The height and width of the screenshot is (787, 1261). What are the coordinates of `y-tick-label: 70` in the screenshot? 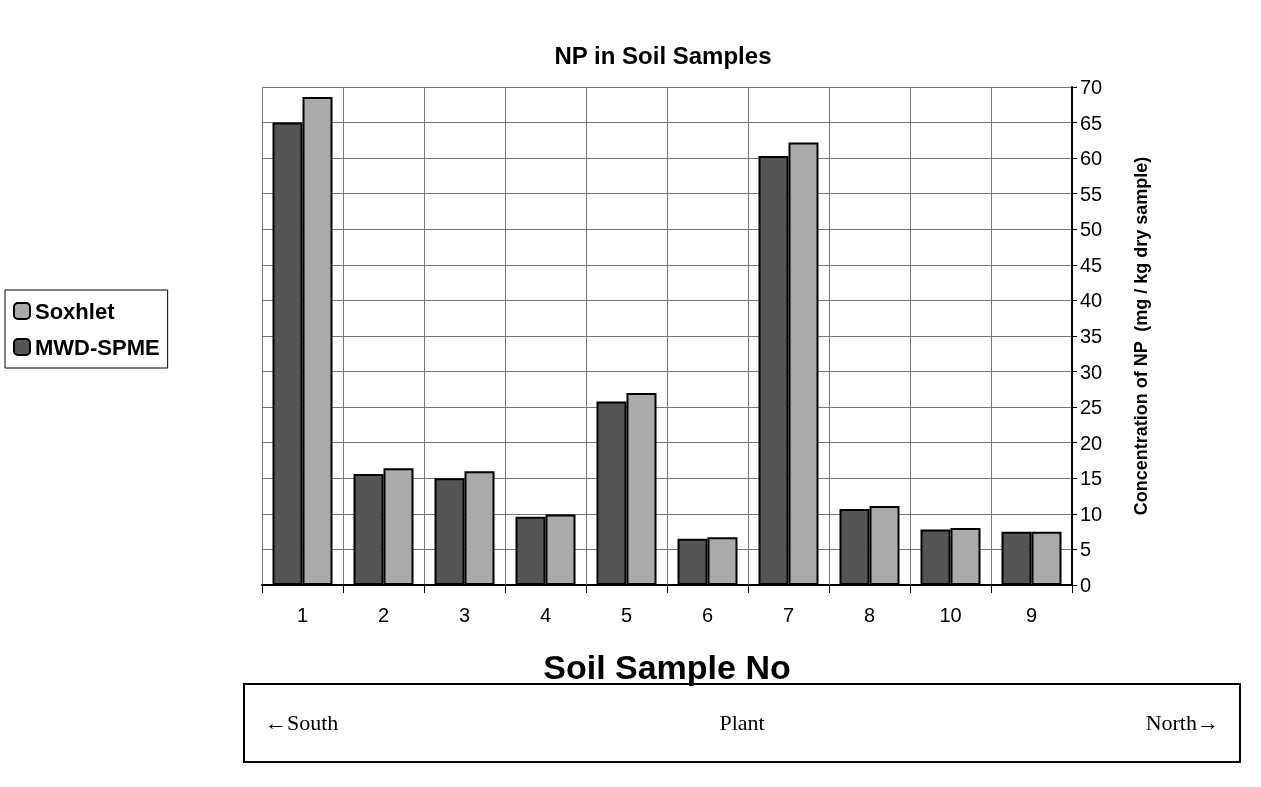 It's located at (1091, 87).